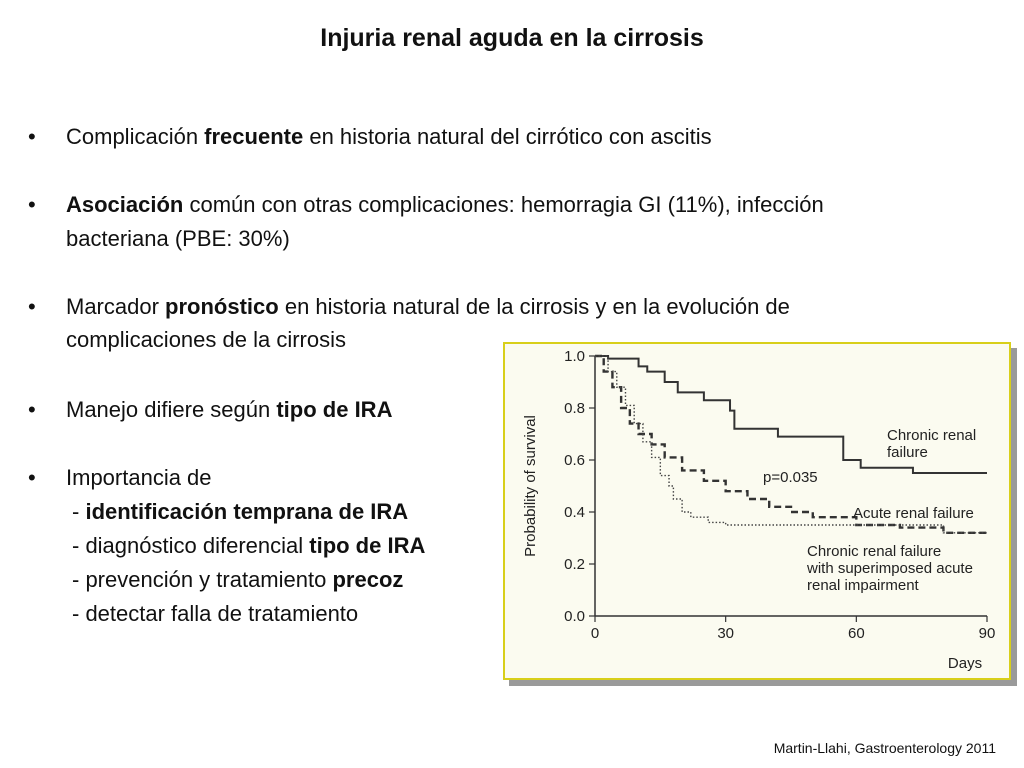  I want to click on sub-item: - diagnóstico diferencial tipo de IRA, so click(248, 546).